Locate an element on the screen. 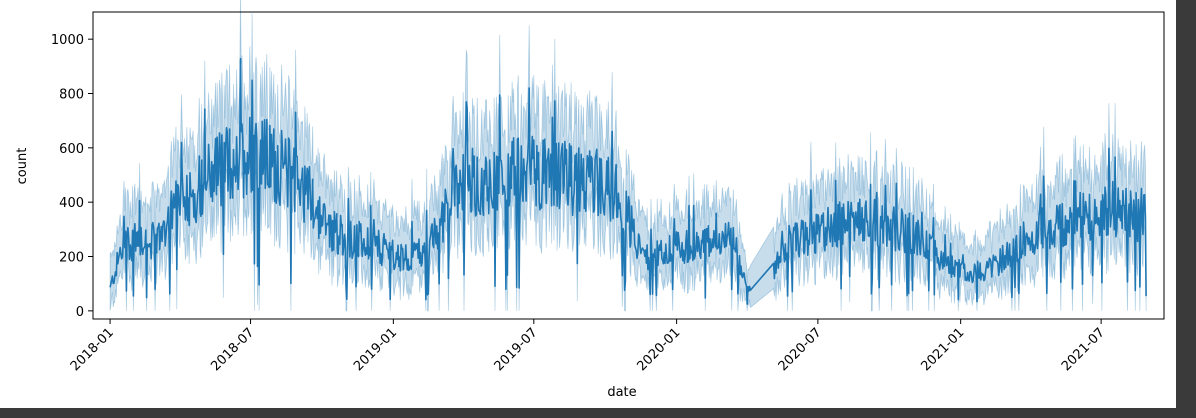 This screenshot has height=418, width=1196. x-tick-label: 2020-01 is located at coordinates (658, 349).